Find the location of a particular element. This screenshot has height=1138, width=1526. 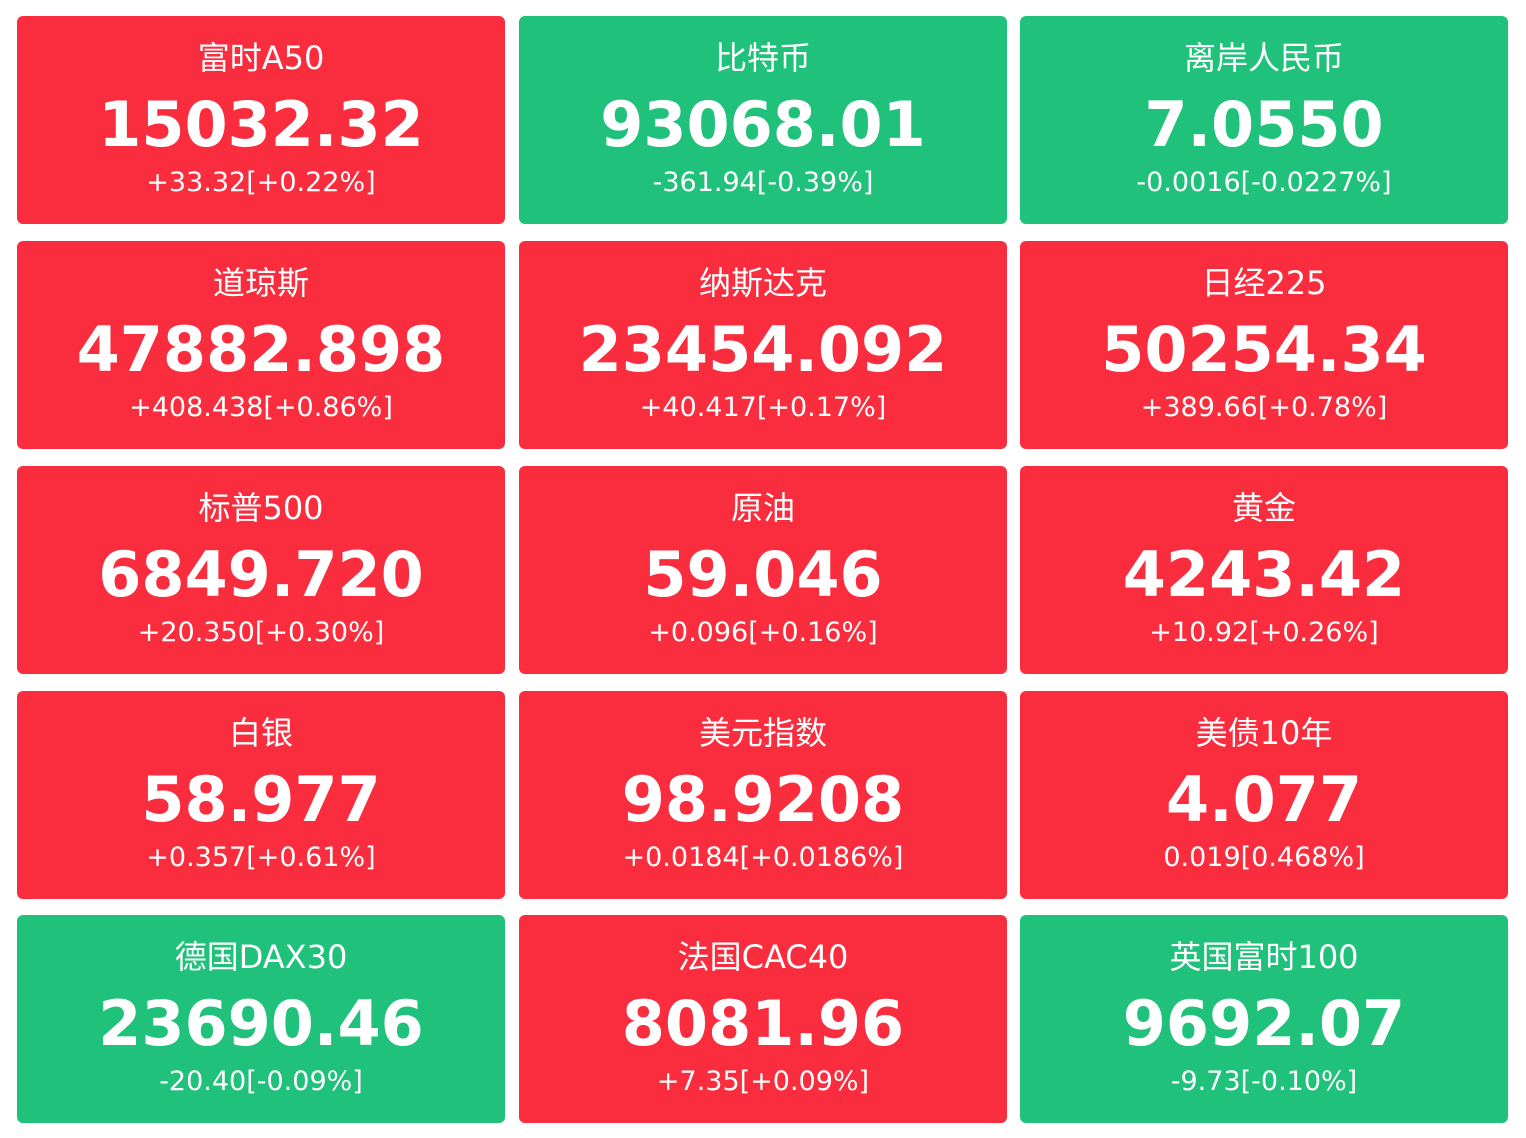

quote-change: -9.73[-0.10%] is located at coordinates (1264, 1081).